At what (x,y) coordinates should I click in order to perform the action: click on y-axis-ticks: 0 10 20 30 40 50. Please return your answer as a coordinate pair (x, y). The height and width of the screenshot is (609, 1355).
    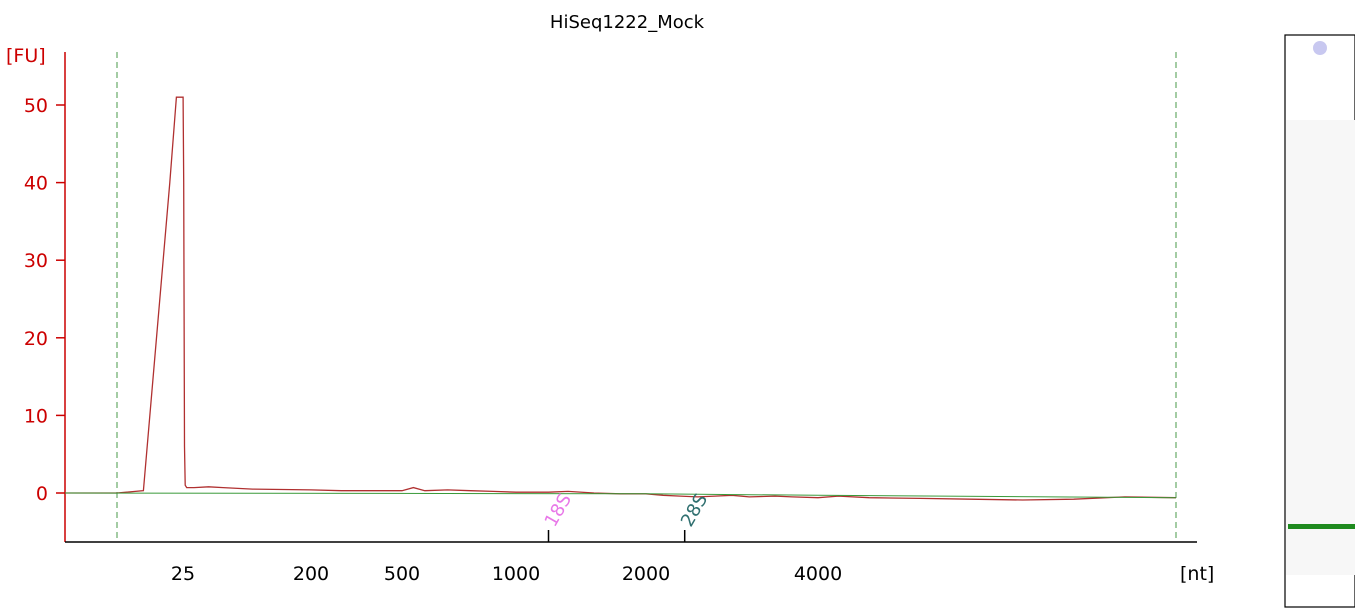
    Looking at the image, I should click on (44, 300).